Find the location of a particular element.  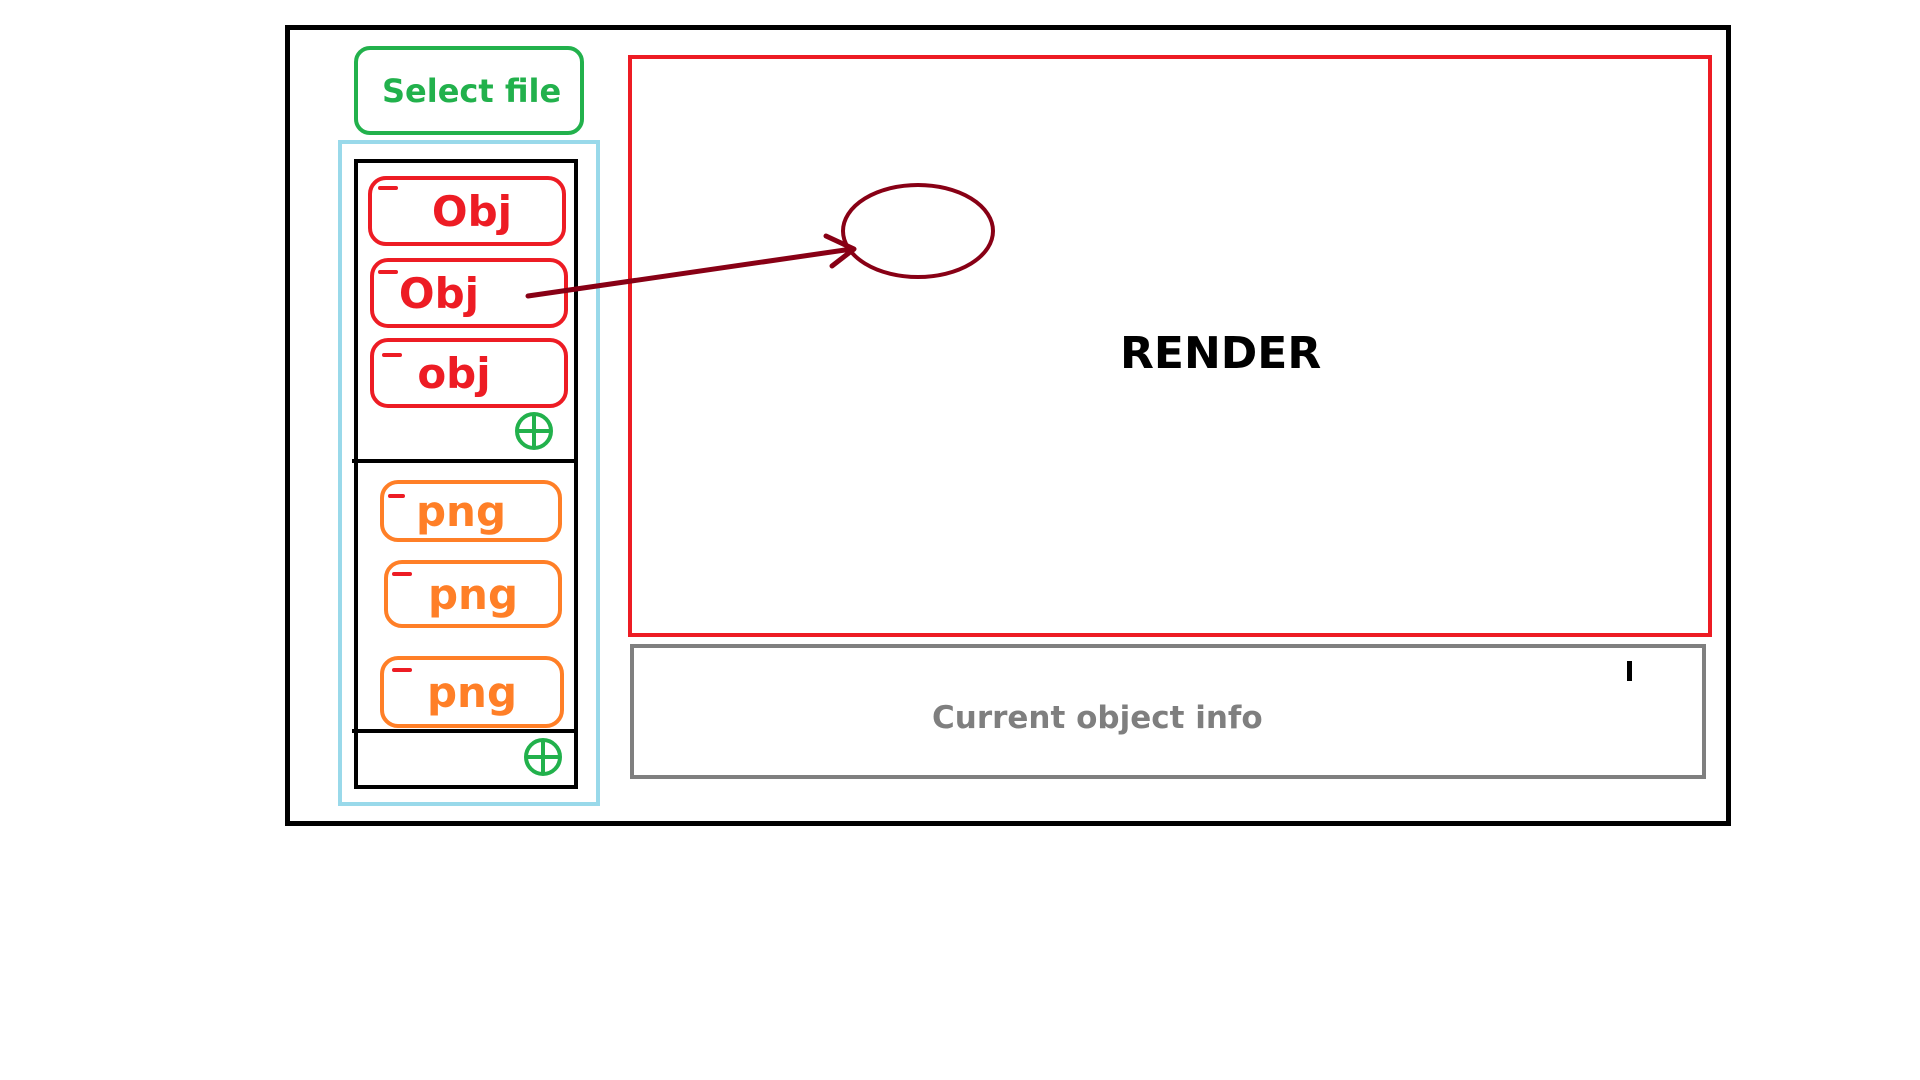

render-label: RENDER is located at coordinates (1221, 353).